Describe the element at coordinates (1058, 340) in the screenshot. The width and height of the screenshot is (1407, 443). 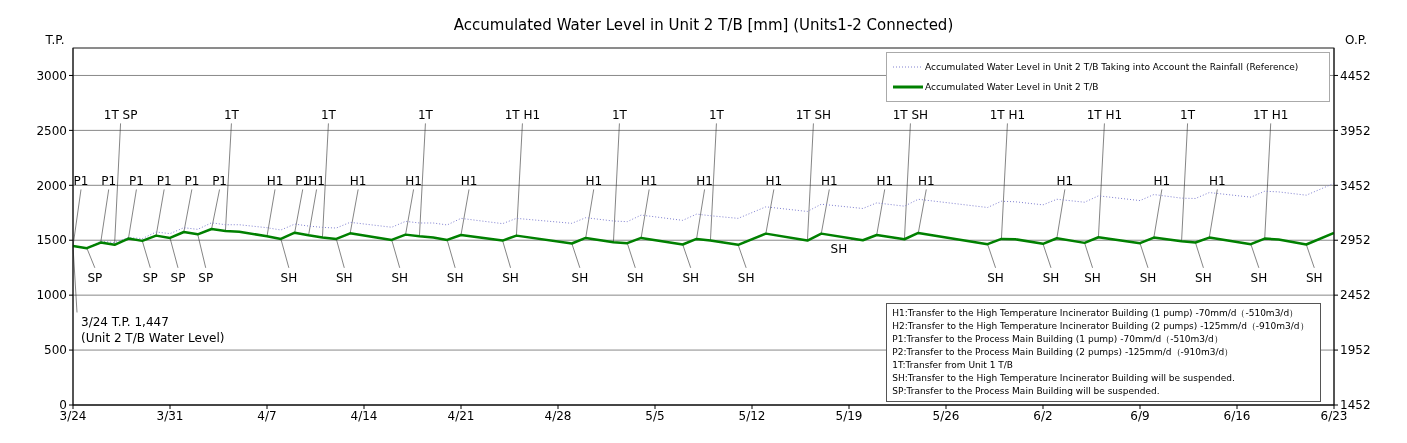
I see `annotation: P1:Transfer to the Process Main Building (1 pump) -70mm/d（-510m3/d）` at that location.